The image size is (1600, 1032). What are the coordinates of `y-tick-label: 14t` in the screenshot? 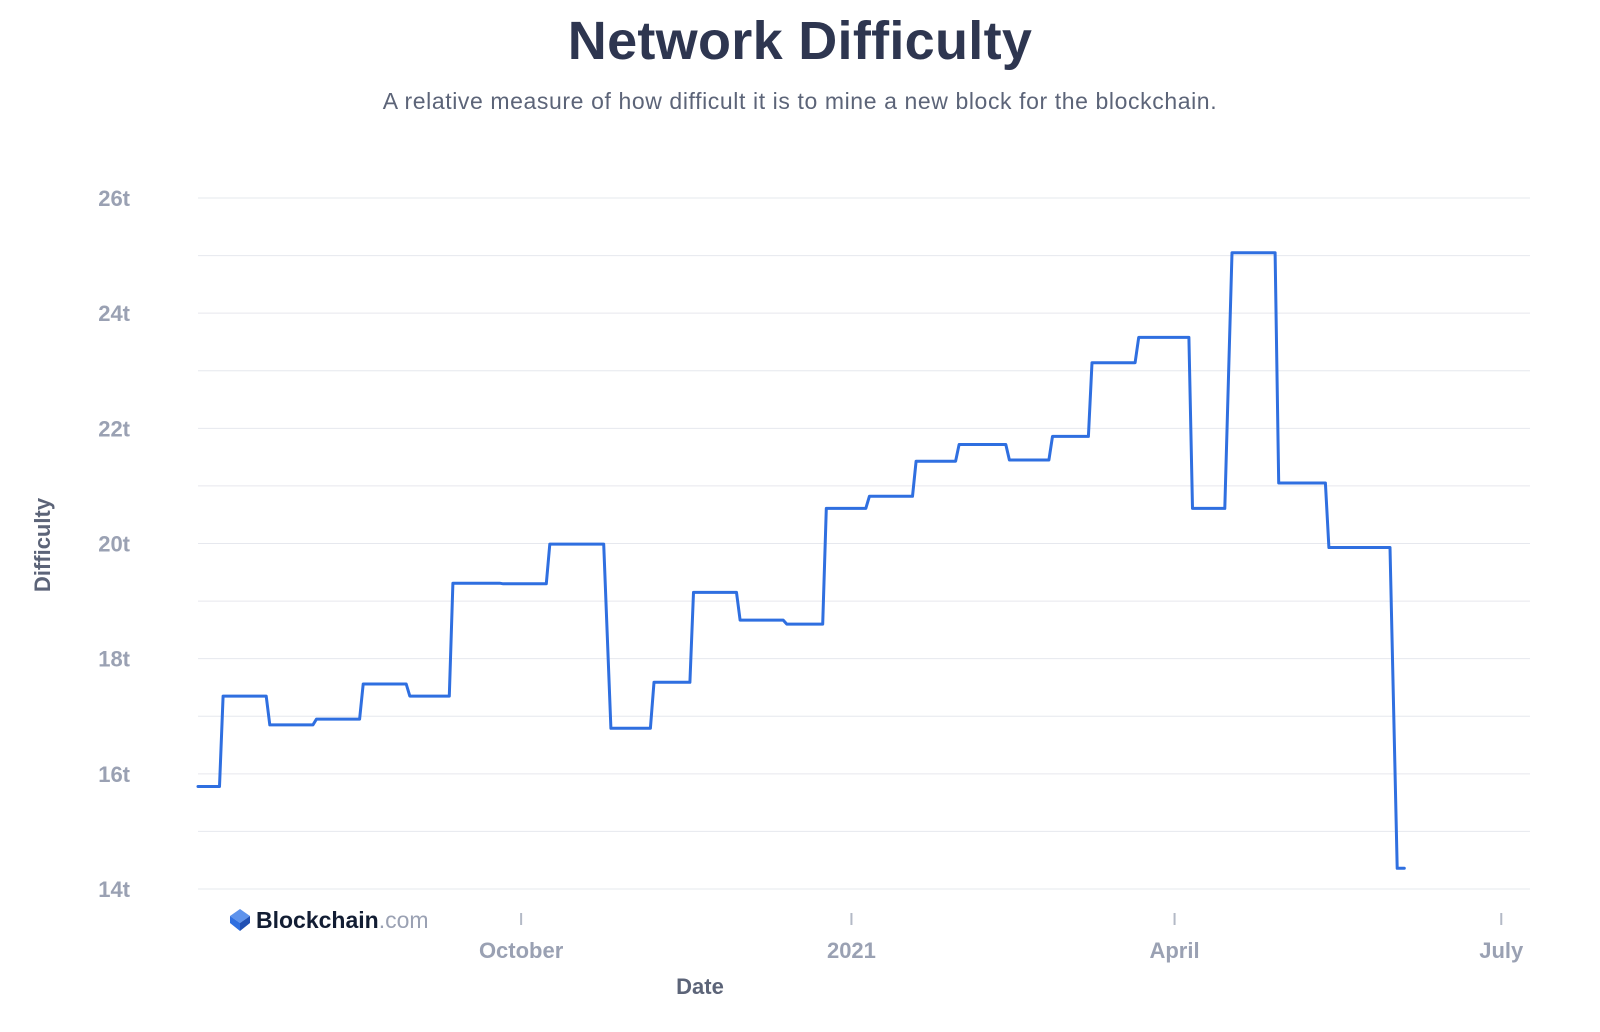 It's located at (114, 889).